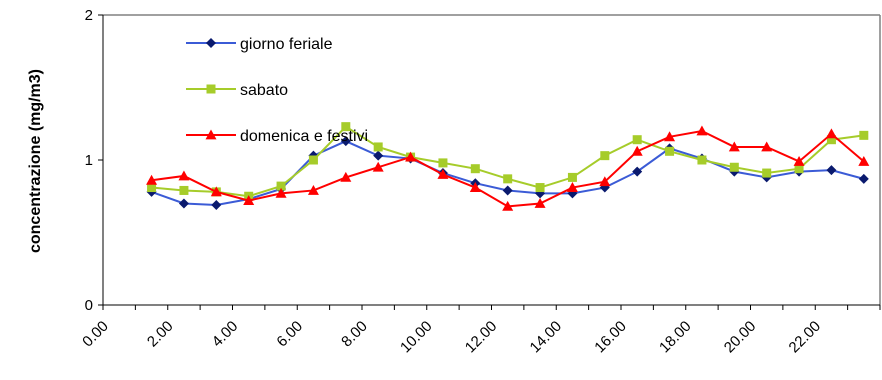  Describe the element at coordinates (675, 337) in the screenshot. I see `x-tick-label: 18.00` at that location.